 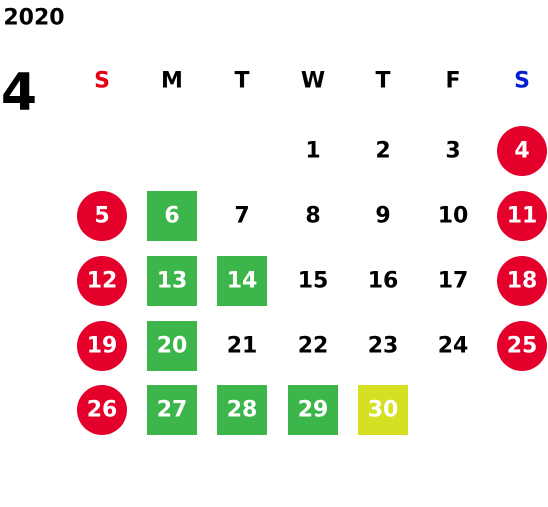 I want to click on day: 23, so click(x=383, y=346).